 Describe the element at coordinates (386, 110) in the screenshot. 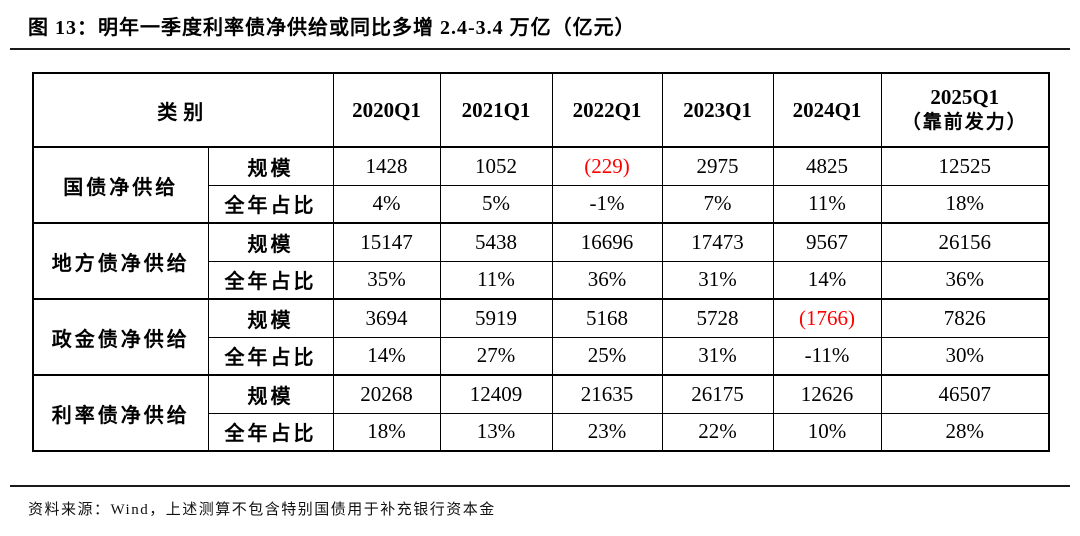

I see `header-2020q1: 2020Q1` at that location.